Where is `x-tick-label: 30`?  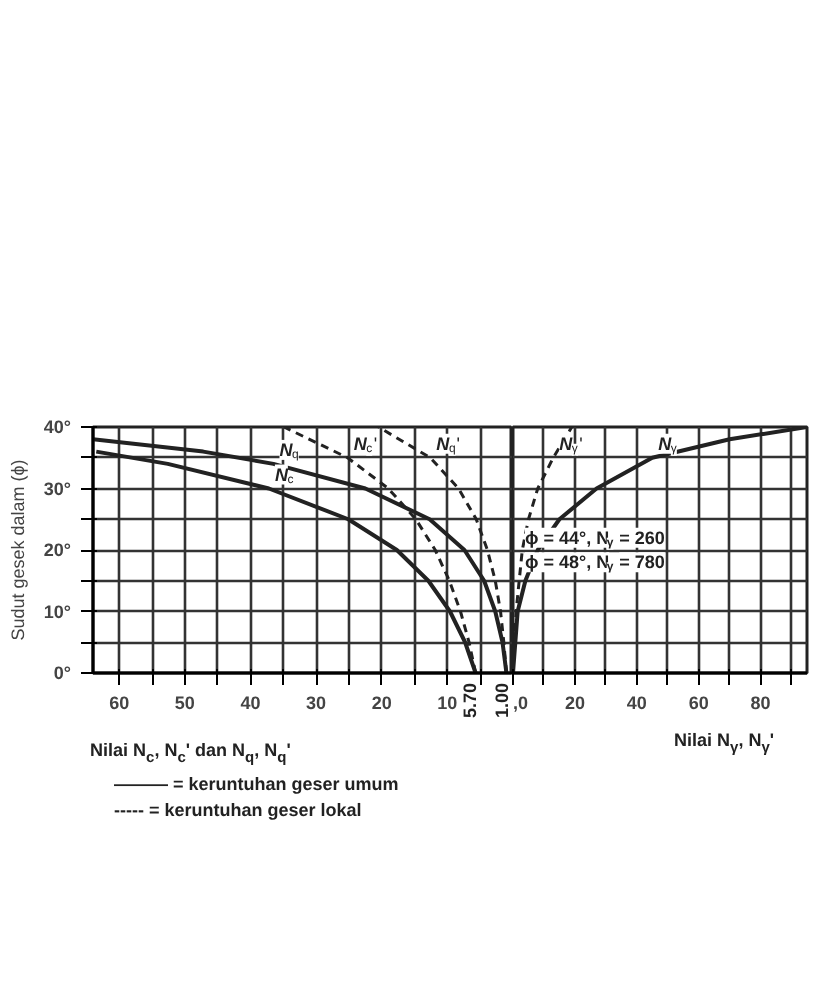
x-tick-label: 30 is located at coordinates (316, 703).